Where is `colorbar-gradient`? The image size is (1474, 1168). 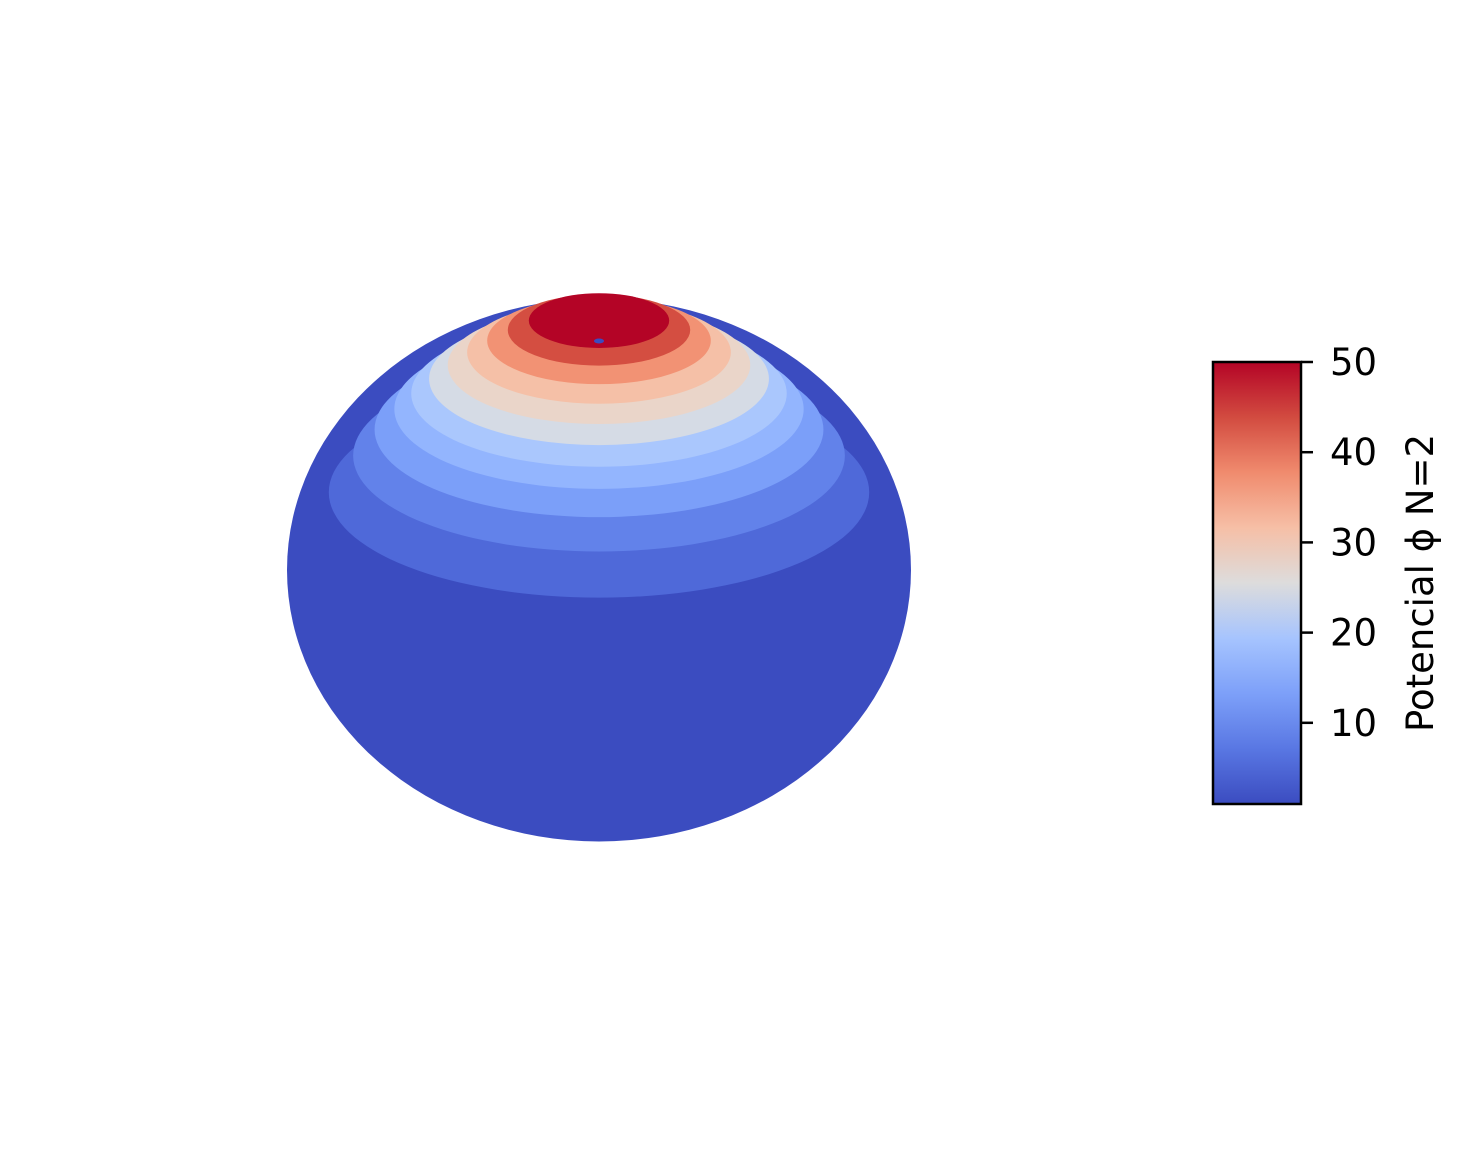
colorbar-gradient is located at coordinates (1257, 583).